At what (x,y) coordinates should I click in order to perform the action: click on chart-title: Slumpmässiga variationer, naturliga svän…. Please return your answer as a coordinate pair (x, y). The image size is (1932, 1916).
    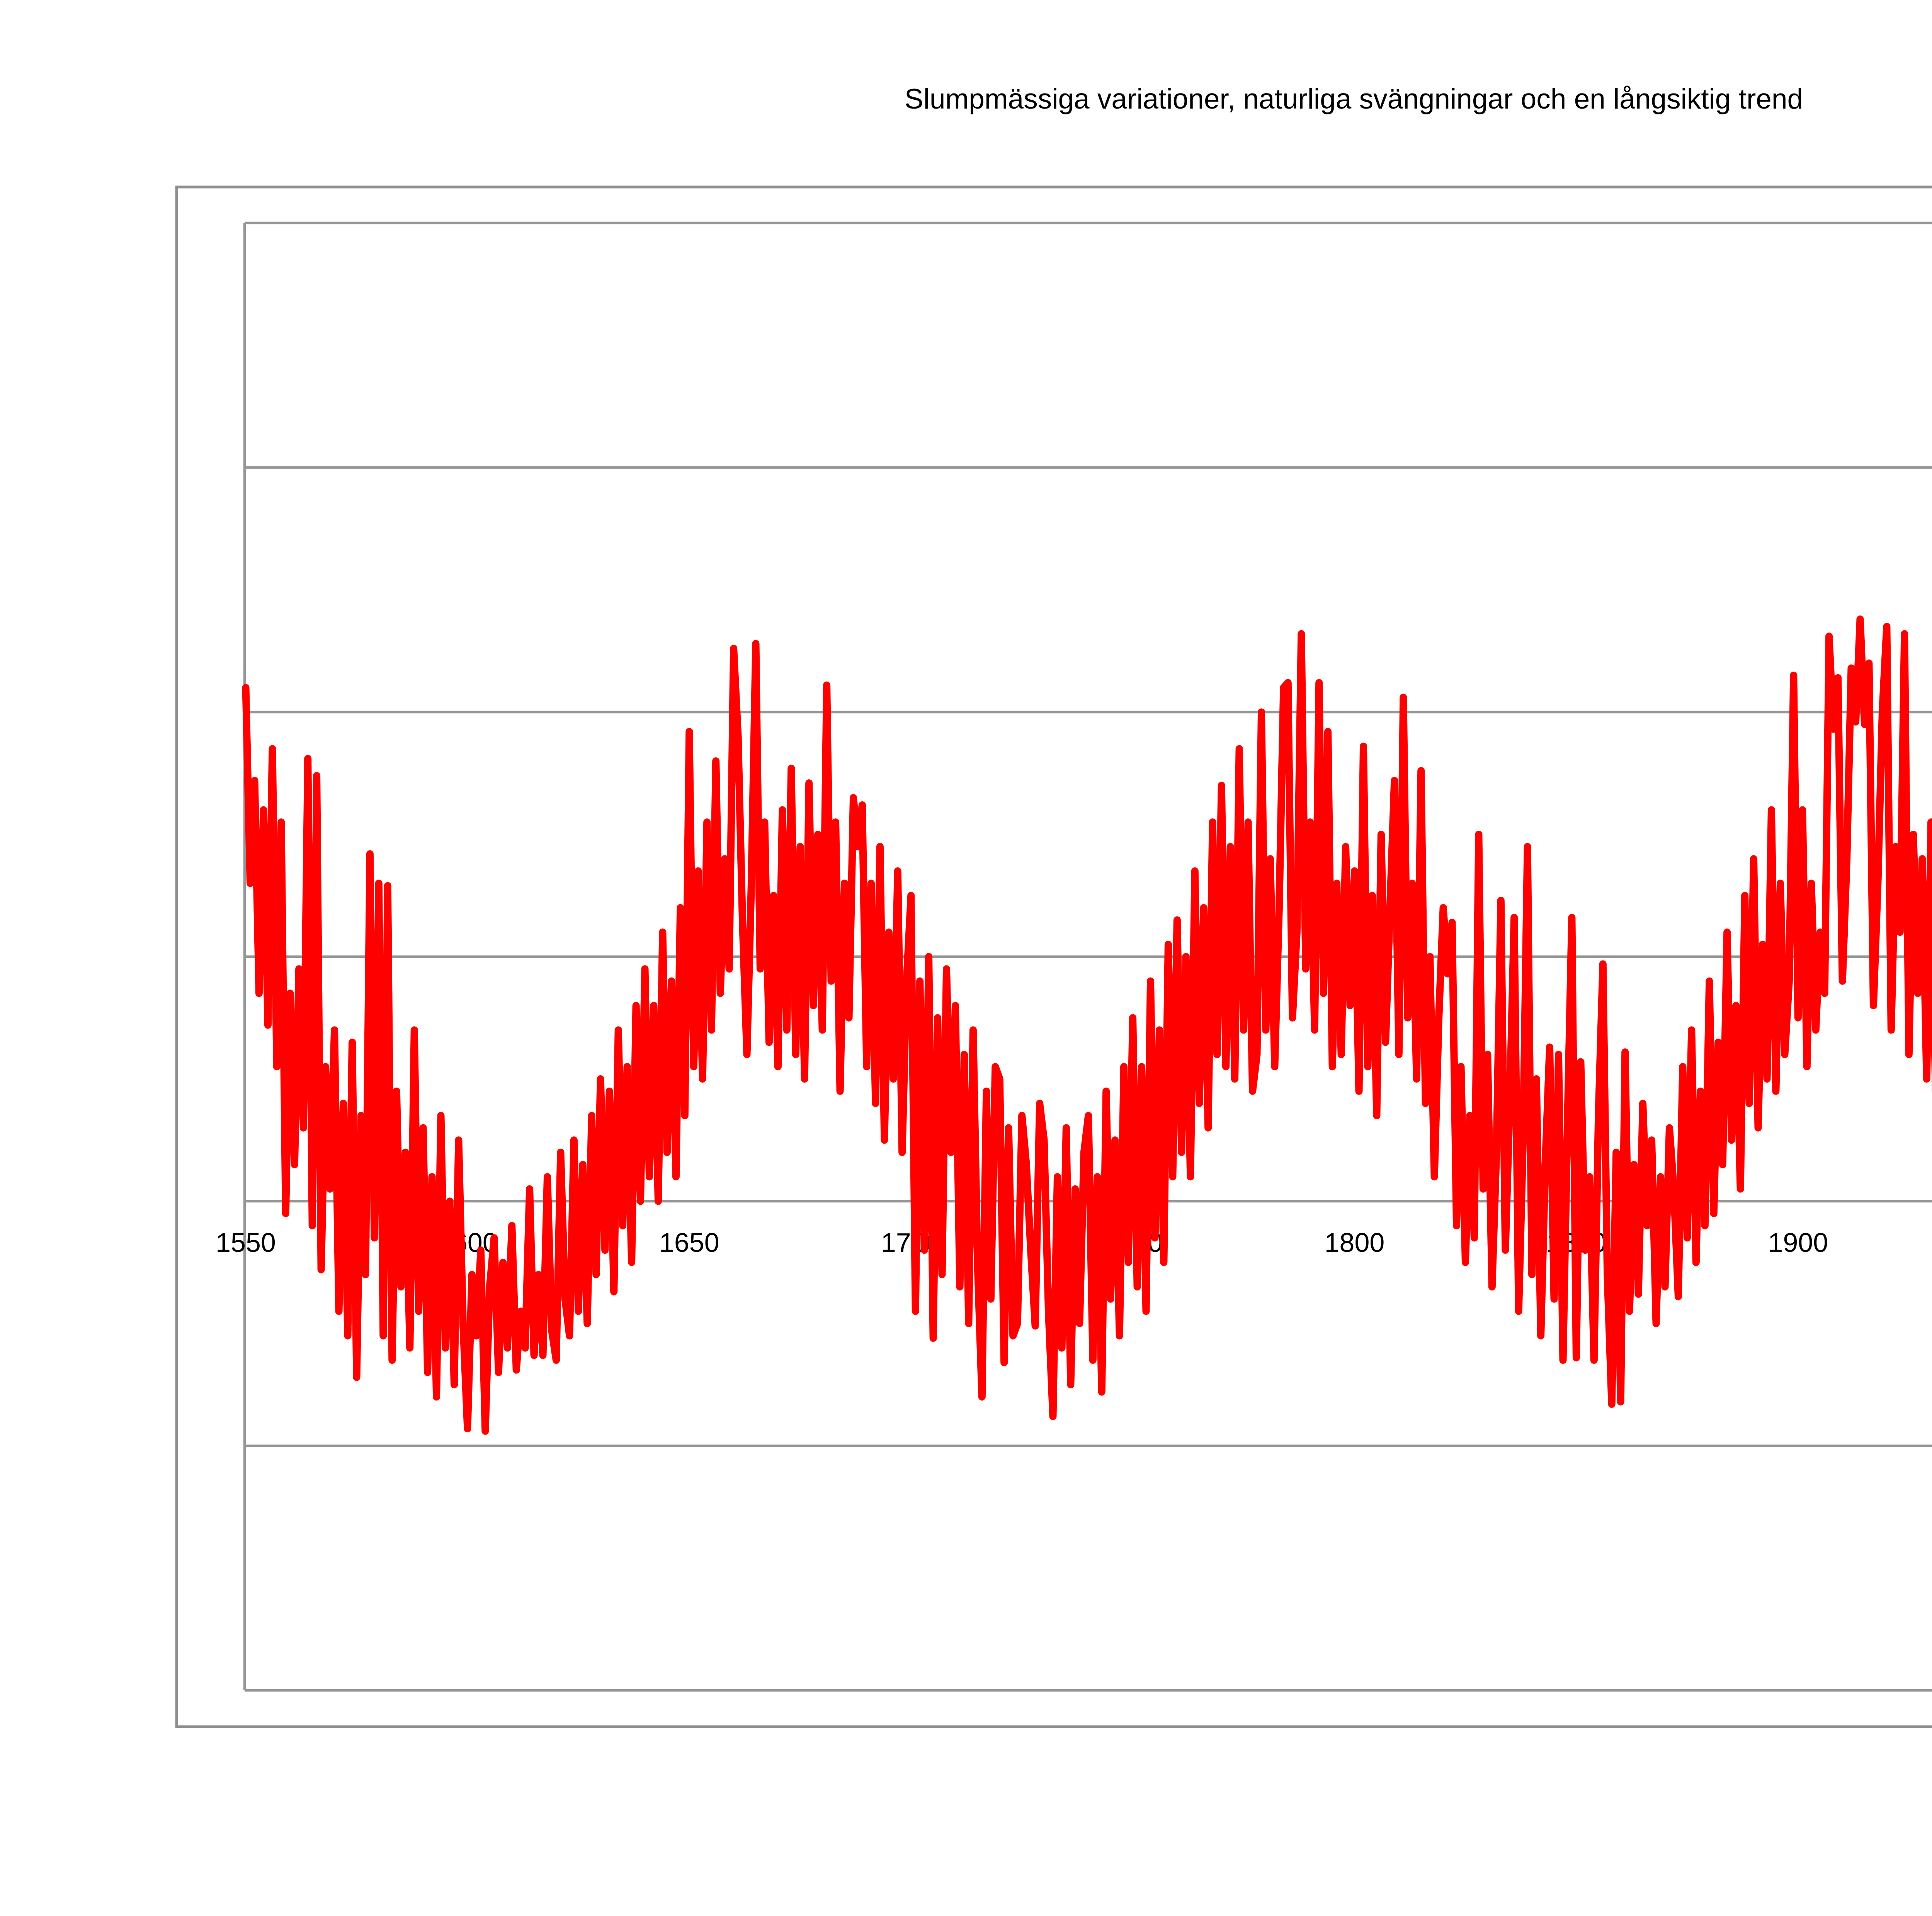
    Looking at the image, I should click on (1354, 99).